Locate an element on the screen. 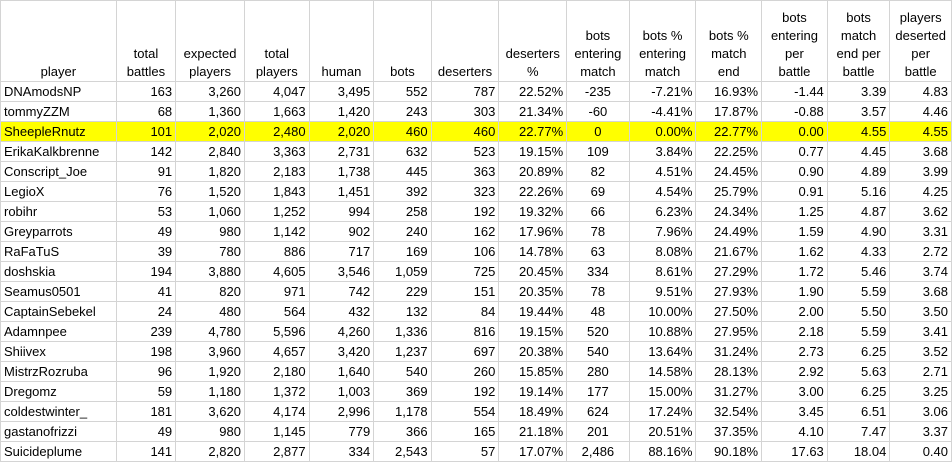 The width and height of the screenshot is (952, 471). table-cell: 3.37 is located at coordinates (920, 431).